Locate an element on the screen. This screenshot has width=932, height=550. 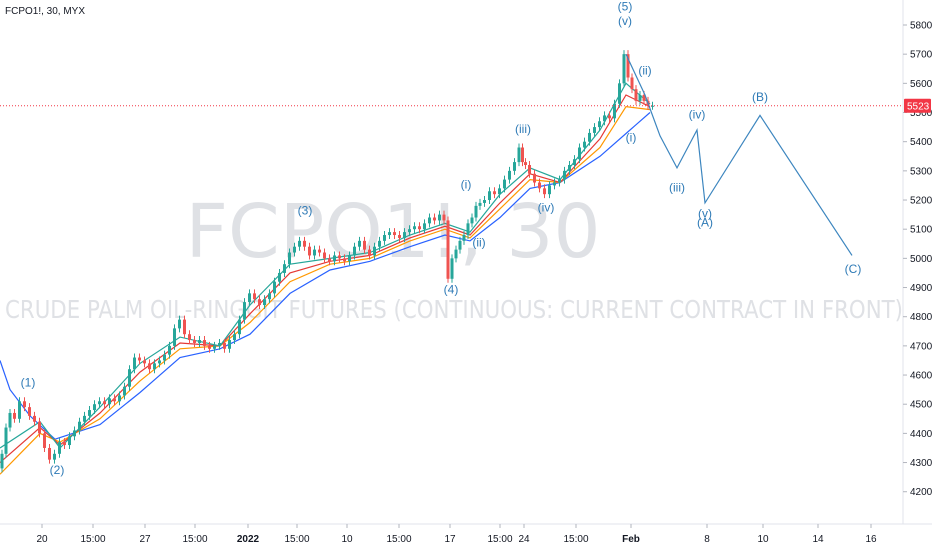
price-tick-label: 5000 is located at coordinates (921, 259).